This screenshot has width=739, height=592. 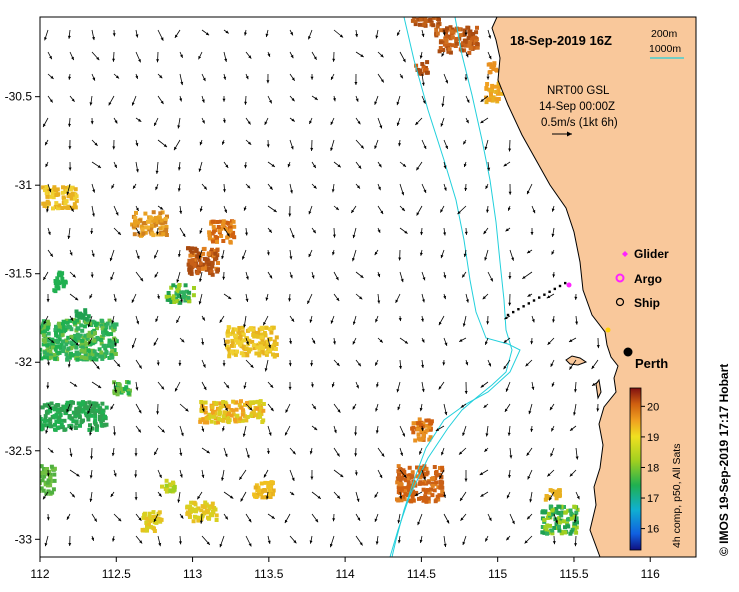 I want to click on credit-text: © IMOS 19-Sep-2019 17:17 Hobart, so click(x=724, y=460).